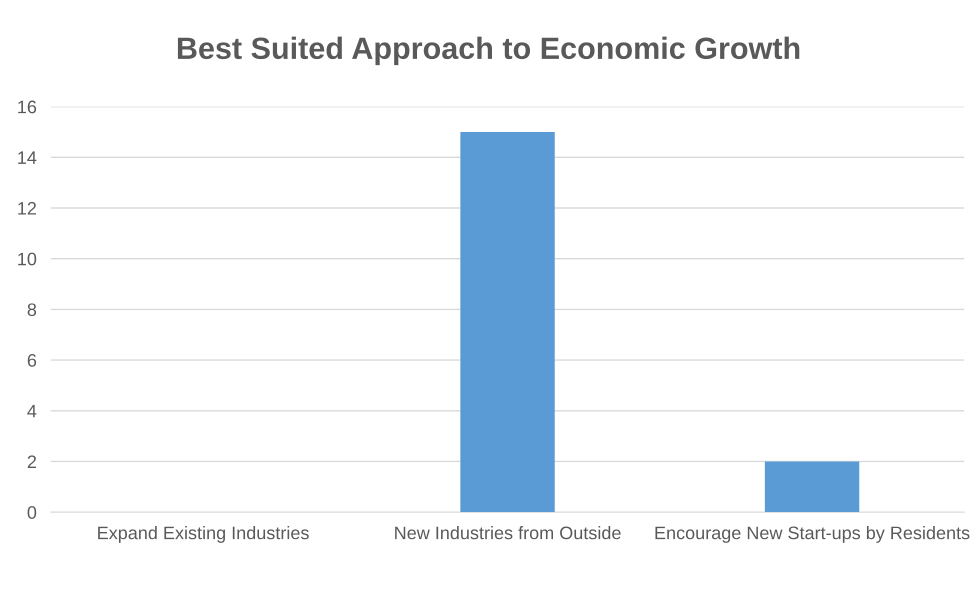  Describe the element at coordinates (812, 534) in the screenshot. I see `x-tick-label: Encourage New Start-ups by Residents` at that location.